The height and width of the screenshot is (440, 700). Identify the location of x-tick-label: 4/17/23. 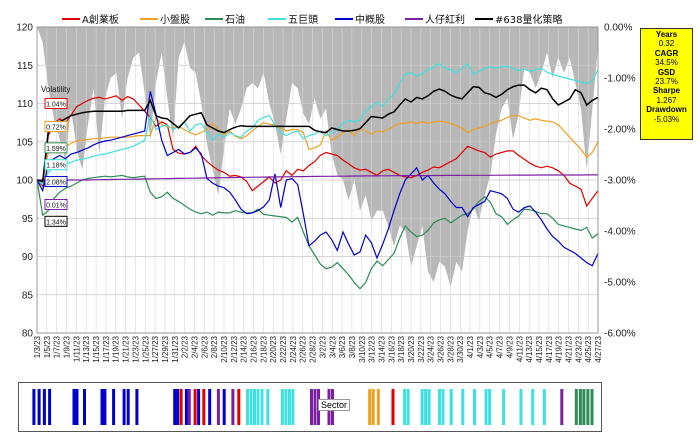
(549, 348).